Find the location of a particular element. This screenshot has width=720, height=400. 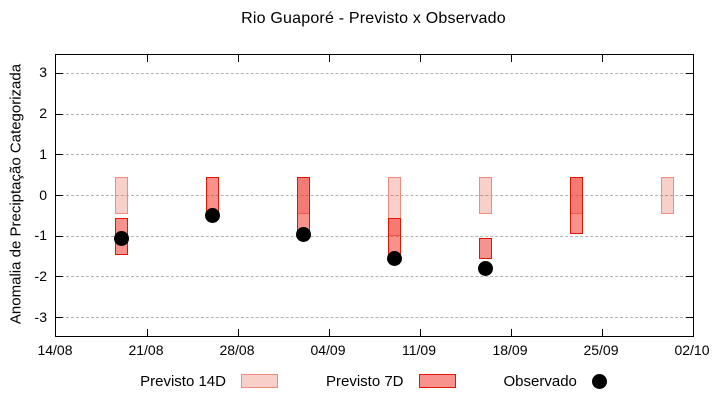

legend-entry-observado: Observado is located at coordinates (555, 381).